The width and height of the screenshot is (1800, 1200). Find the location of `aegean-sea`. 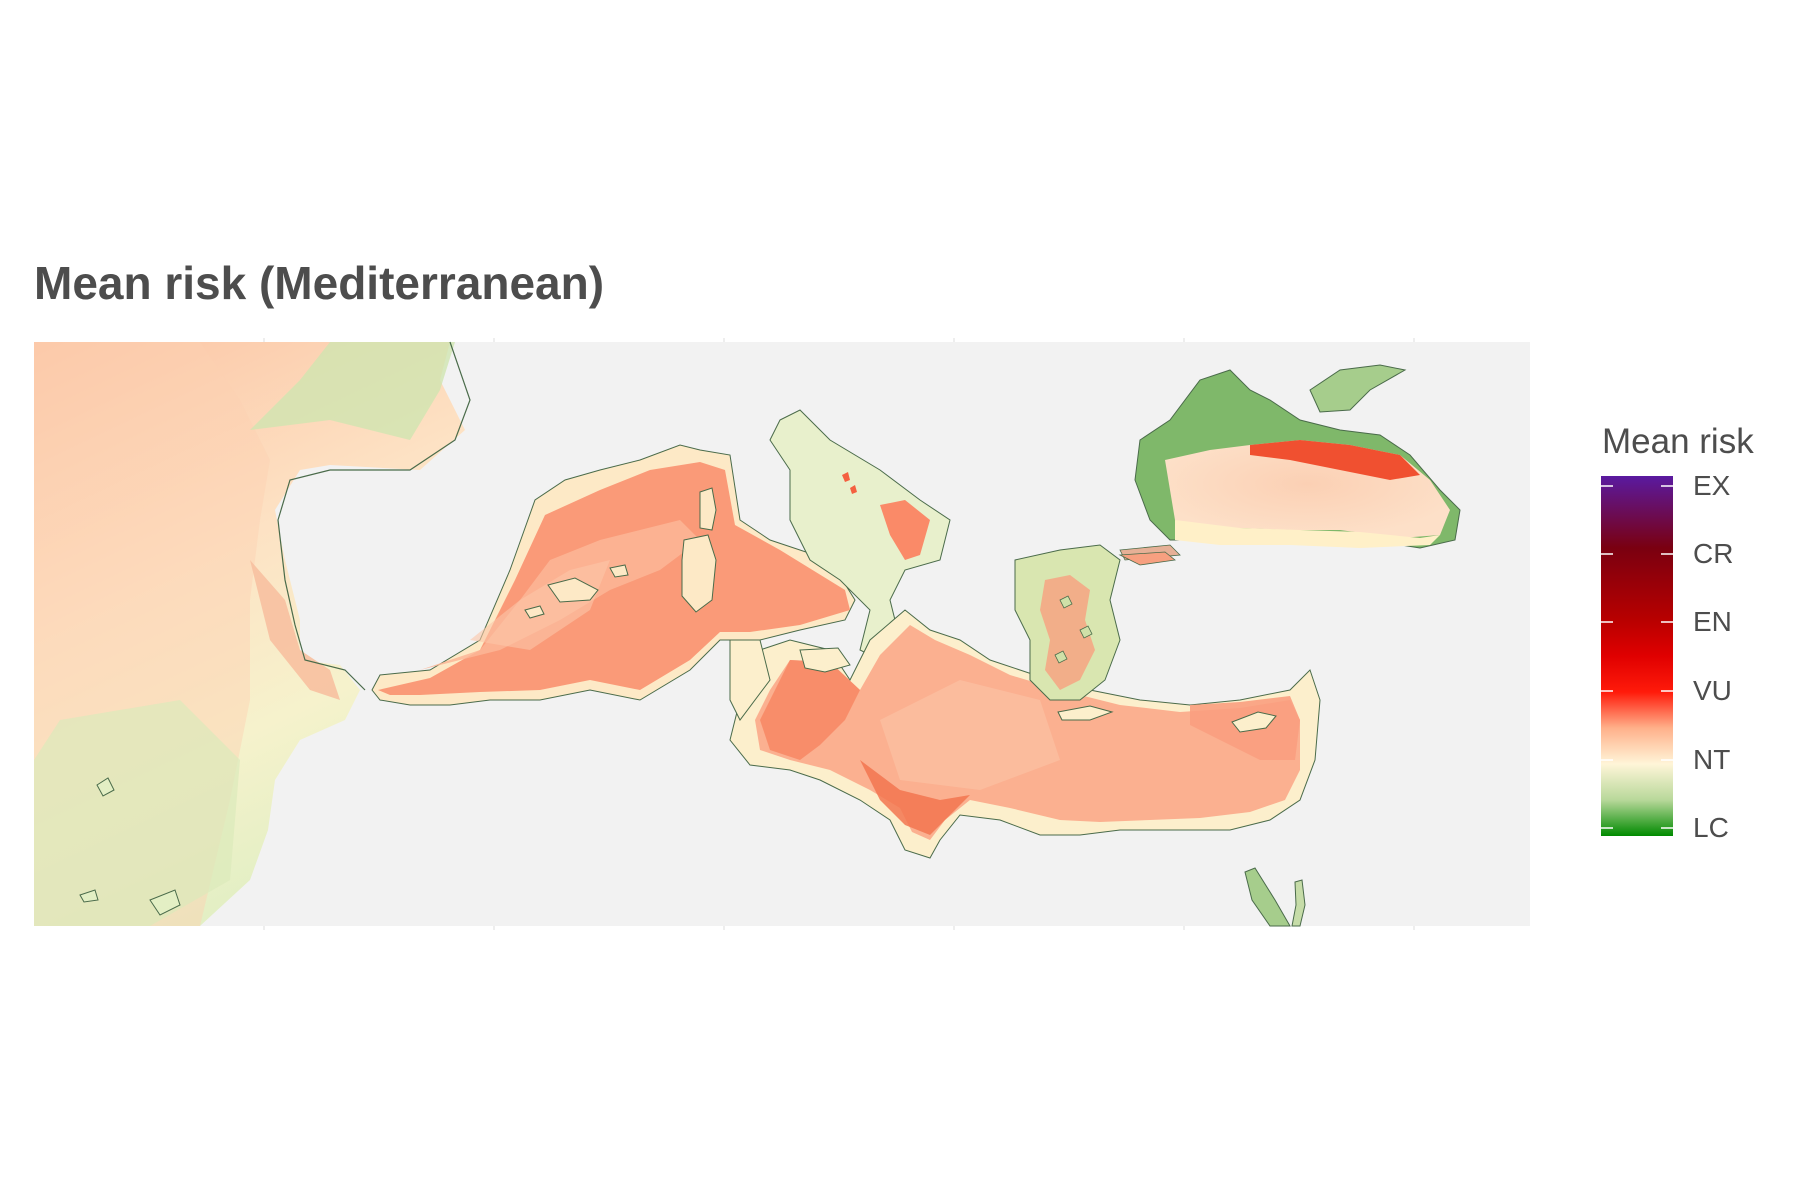

aegean-sea is located at coordinates (1097, 622).